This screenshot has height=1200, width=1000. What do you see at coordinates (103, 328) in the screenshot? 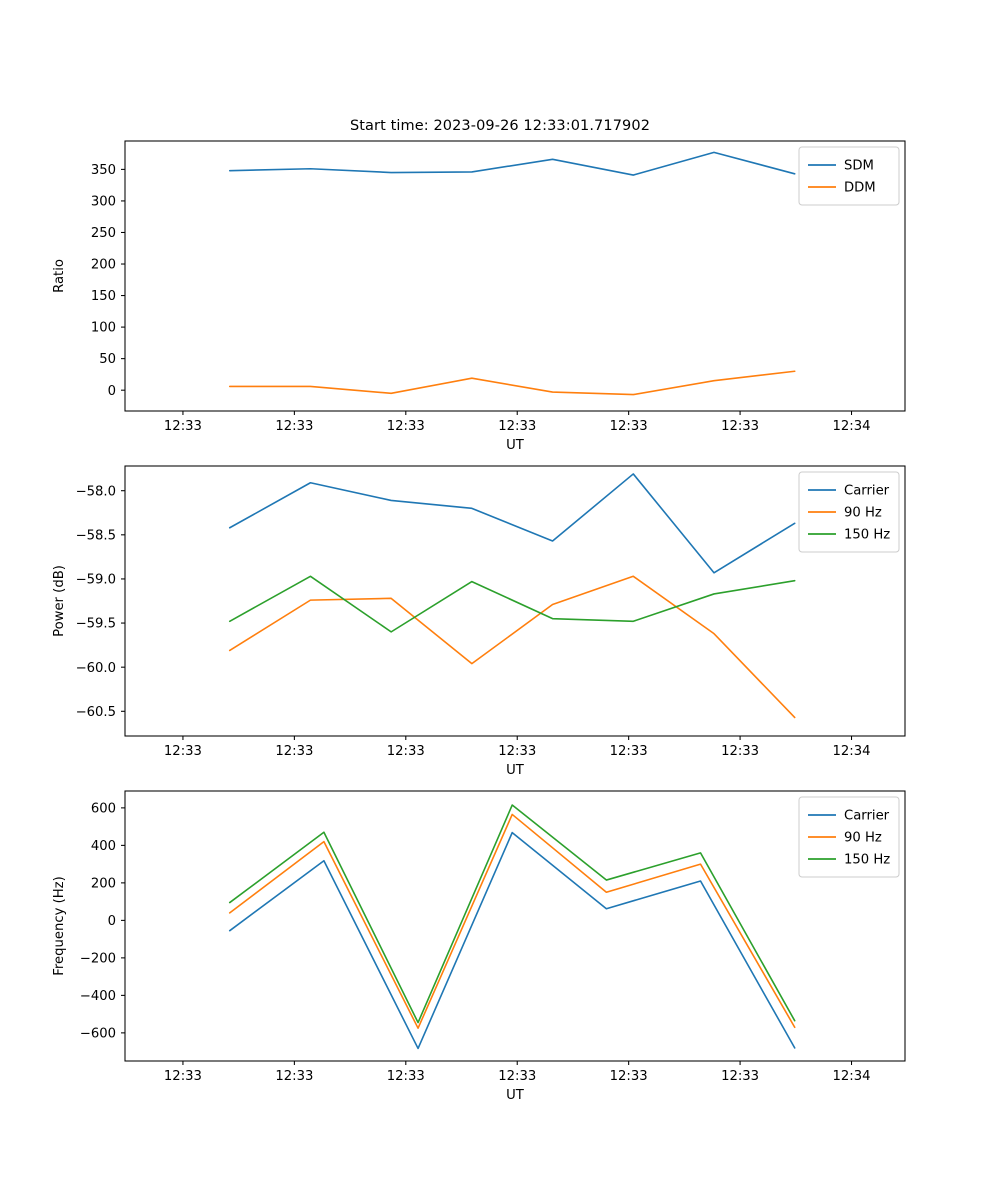
I see `y-tick-label: 100` at bounding box center [103, 328].